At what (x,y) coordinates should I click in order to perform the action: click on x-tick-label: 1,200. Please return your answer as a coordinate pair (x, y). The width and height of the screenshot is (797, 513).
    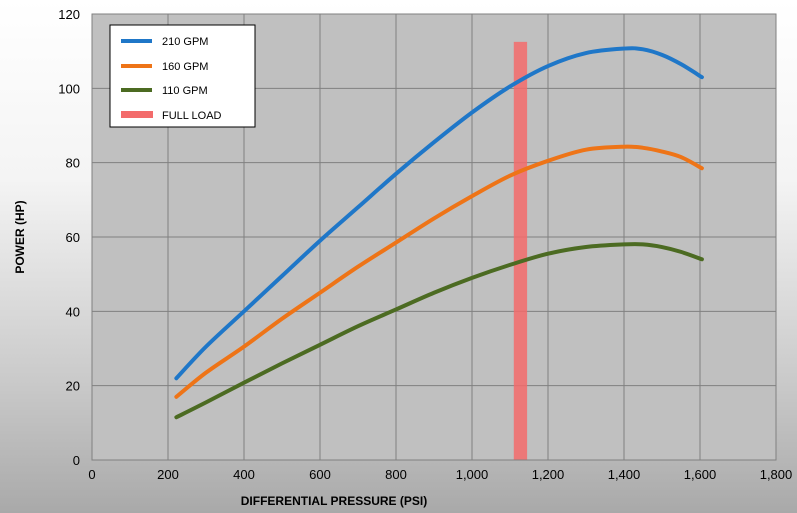
    Looking at the image, I should click on (548, 474).